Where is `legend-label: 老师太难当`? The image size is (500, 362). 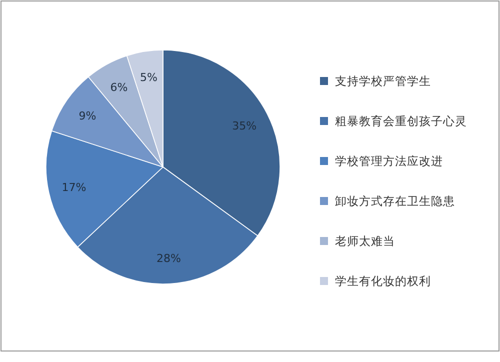 legend-label: 老师太难当 is located at coordinates (365, 241).